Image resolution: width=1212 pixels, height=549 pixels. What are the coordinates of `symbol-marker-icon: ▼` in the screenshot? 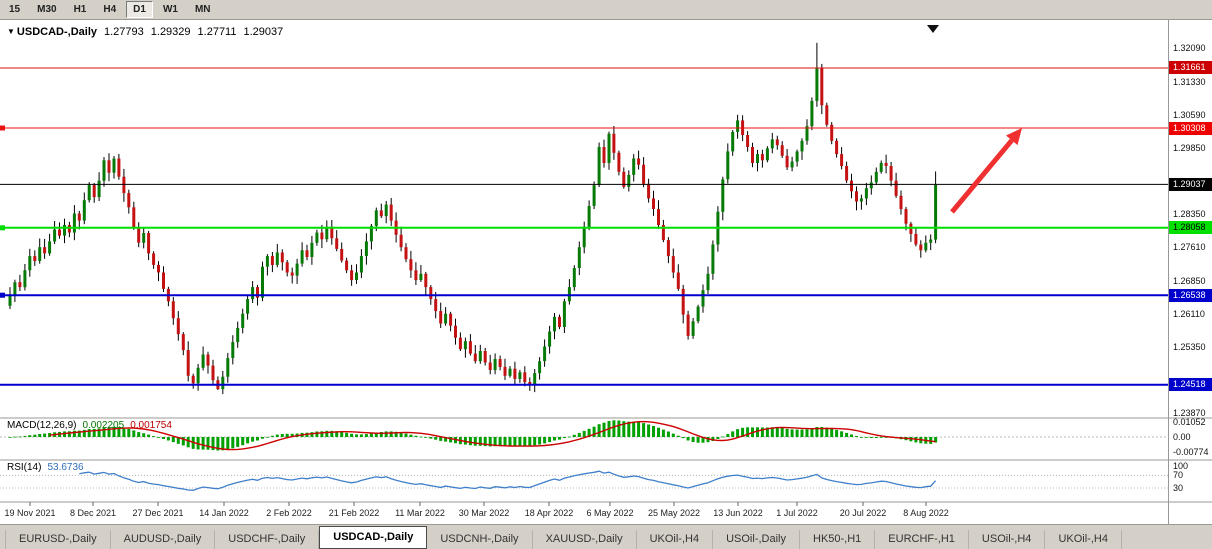 It's located at (11, 31).